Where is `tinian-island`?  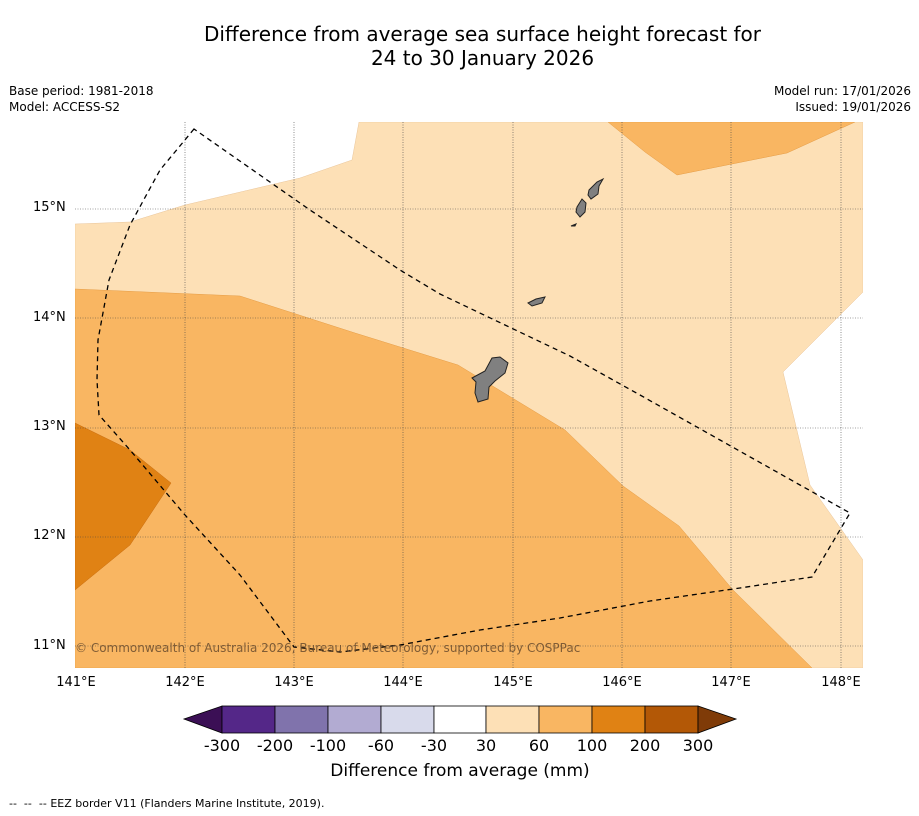
tinian-island is located at coordinates (581, 208).